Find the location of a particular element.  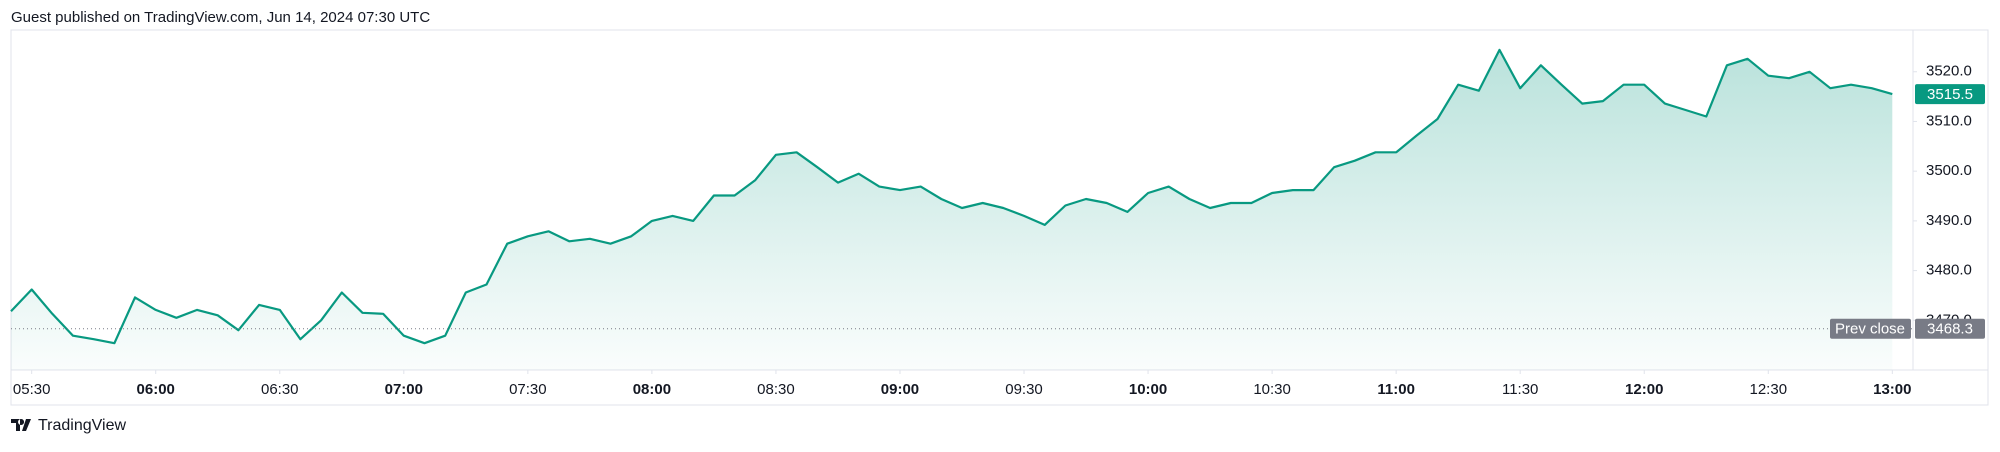

y-tick-label: 3490.0 is located at coordinates (1949, 220).